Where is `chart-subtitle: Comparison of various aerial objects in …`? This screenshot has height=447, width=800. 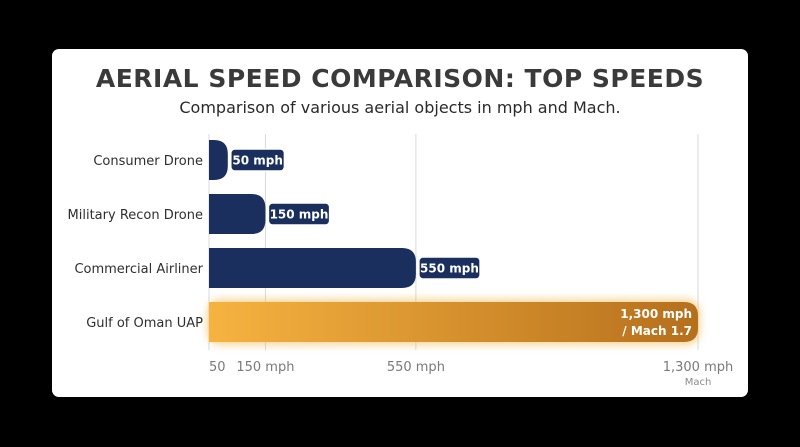
chart-subtitle: Comparison of various aerial objects in … is located at coordinates (400, 107).